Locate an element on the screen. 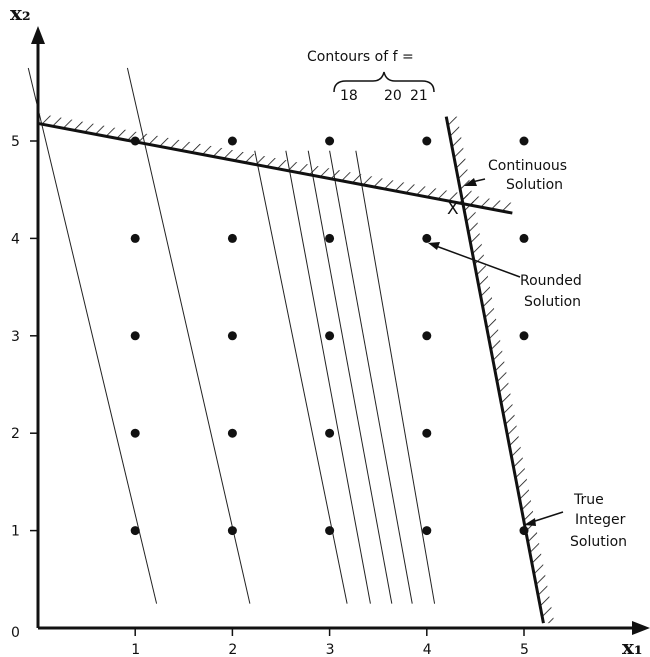 Image resolution: width=650 pixels, height=657 pixels. continuous-solution-arrowhead is located at coordinates (470, 182).